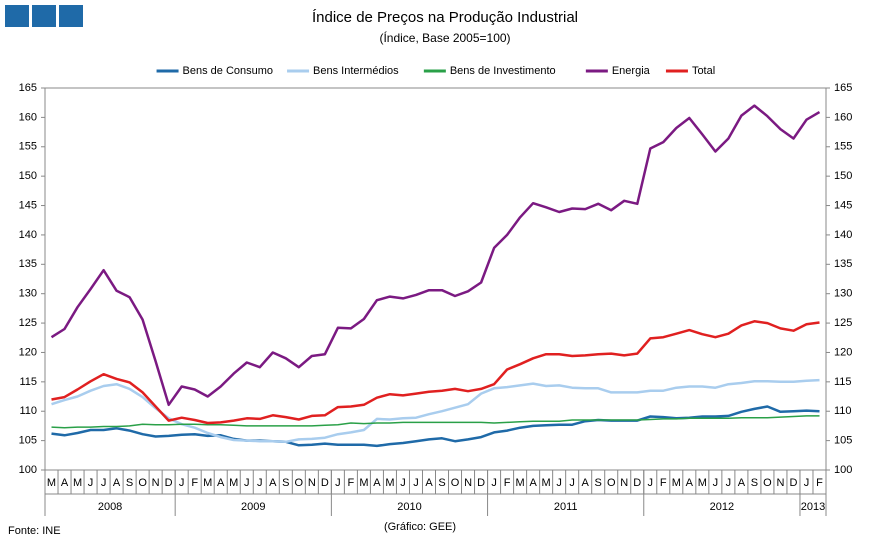 This screenshot has height=544, width=888. What do you see at coordinates (28, 411) in the screenshot?
I see `y-tick-label: 110` at bounding box center [28, 411].